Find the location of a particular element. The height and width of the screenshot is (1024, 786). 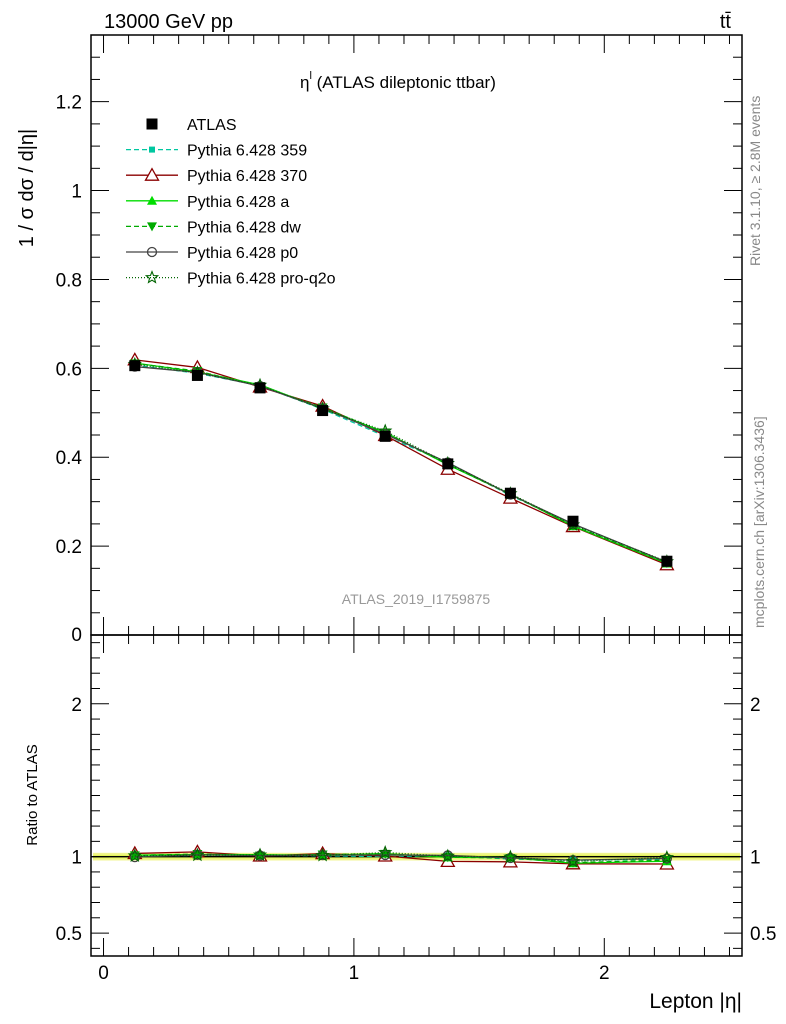

series-atlas is located at coordinates (401, 463).